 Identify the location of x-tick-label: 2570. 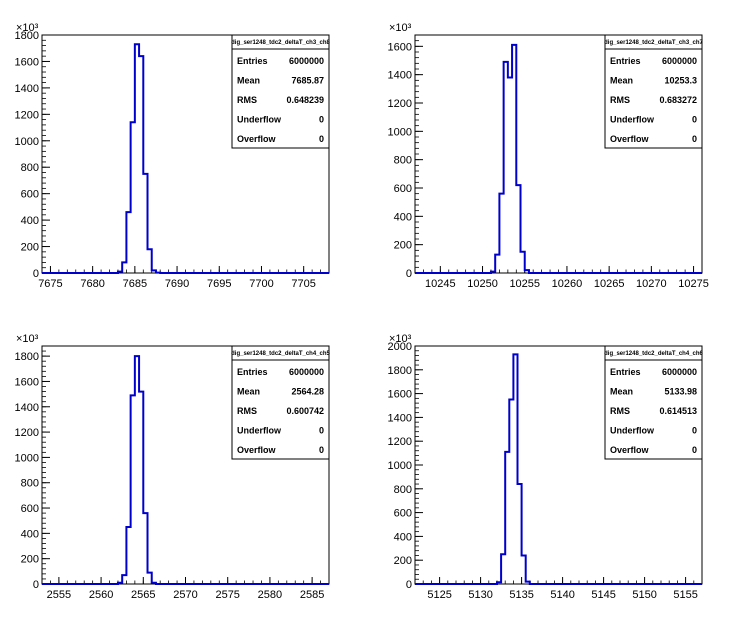
(185, 595).